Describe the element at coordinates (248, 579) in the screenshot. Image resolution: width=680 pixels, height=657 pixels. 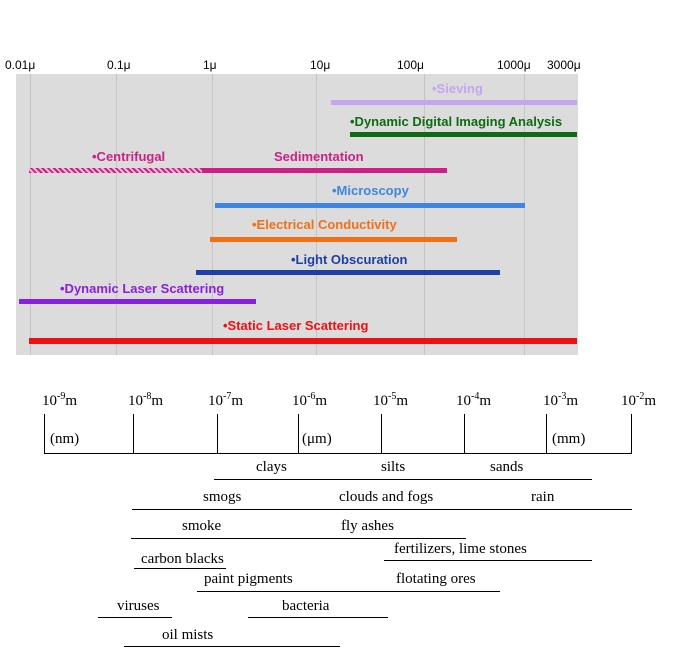
I see `particle-label-paint-pigments: paint pigments` at that location.